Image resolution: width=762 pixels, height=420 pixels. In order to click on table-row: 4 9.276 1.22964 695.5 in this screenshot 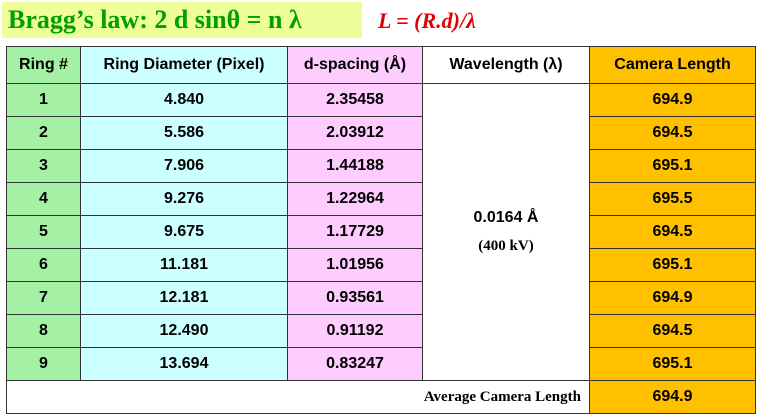, I will do `click(381, 199)`.